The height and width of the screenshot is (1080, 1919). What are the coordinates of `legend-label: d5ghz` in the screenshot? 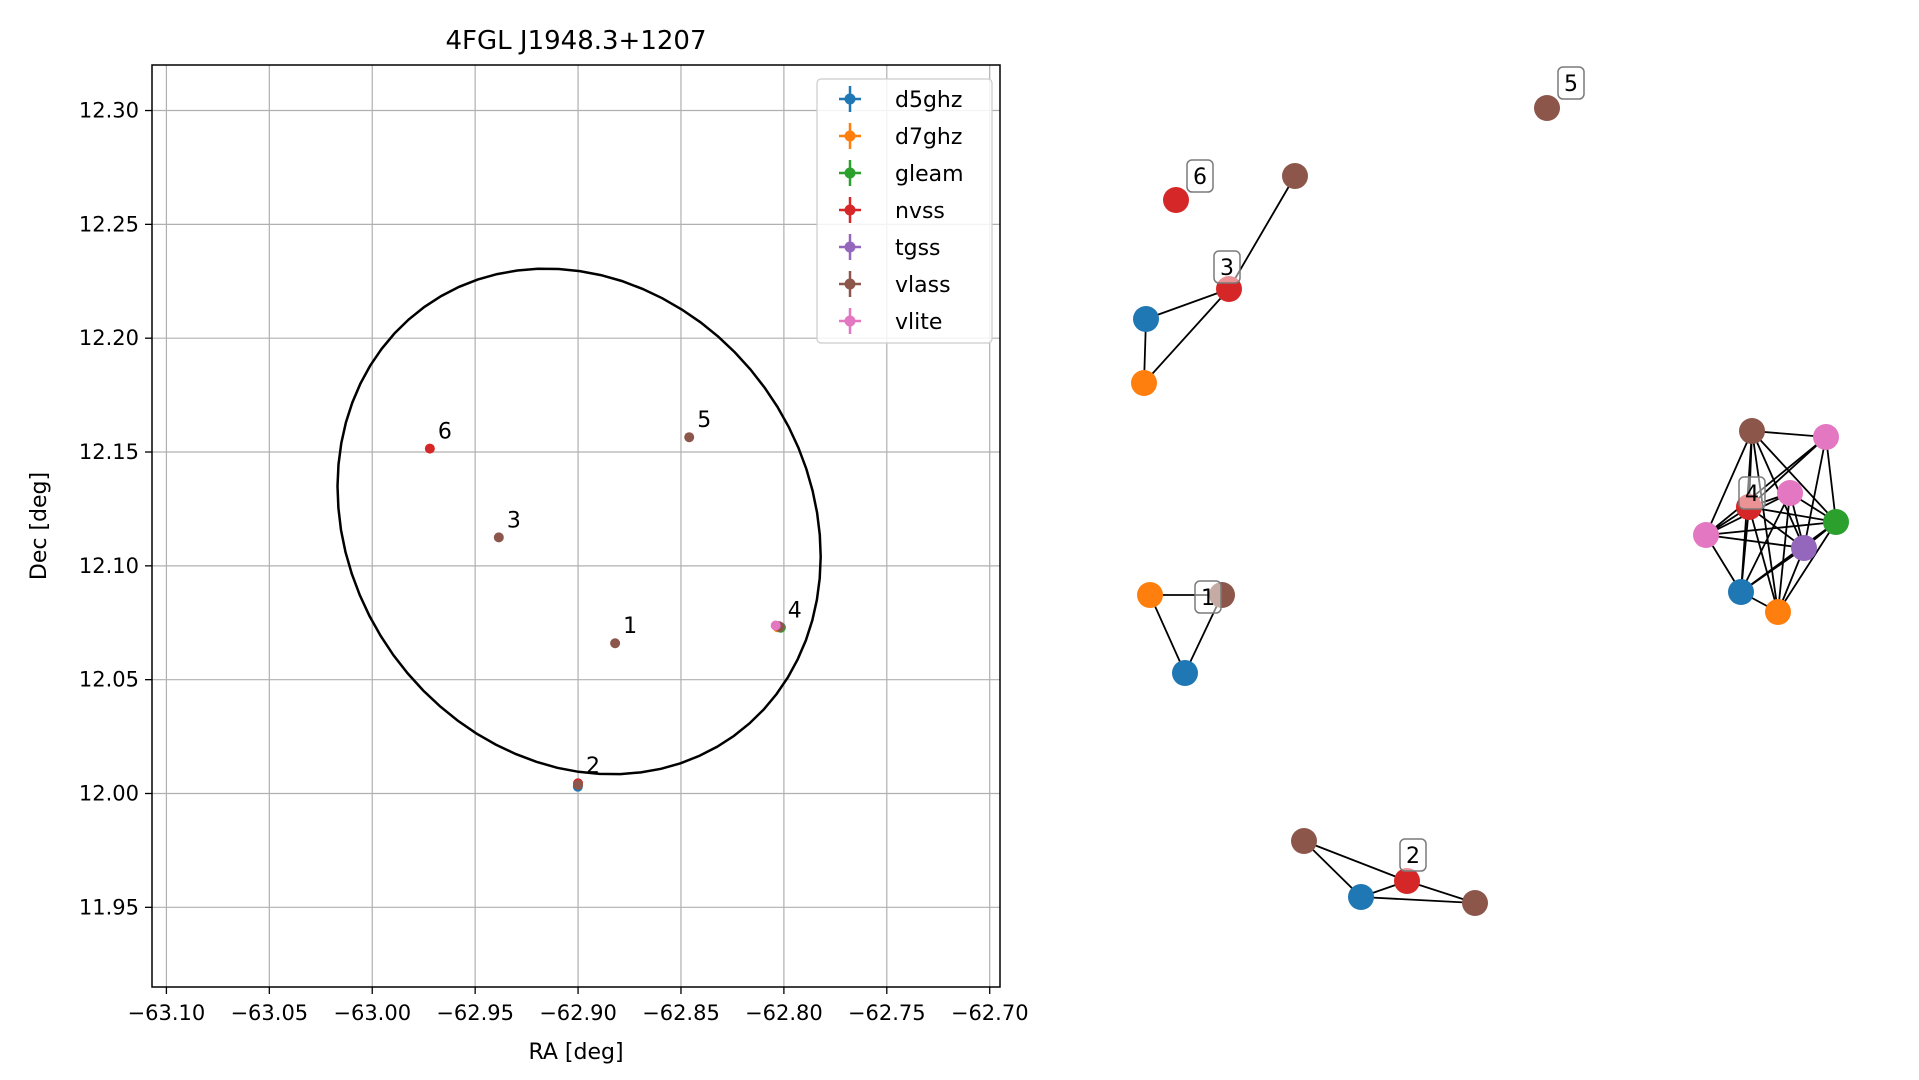 It's located at (928, 100).